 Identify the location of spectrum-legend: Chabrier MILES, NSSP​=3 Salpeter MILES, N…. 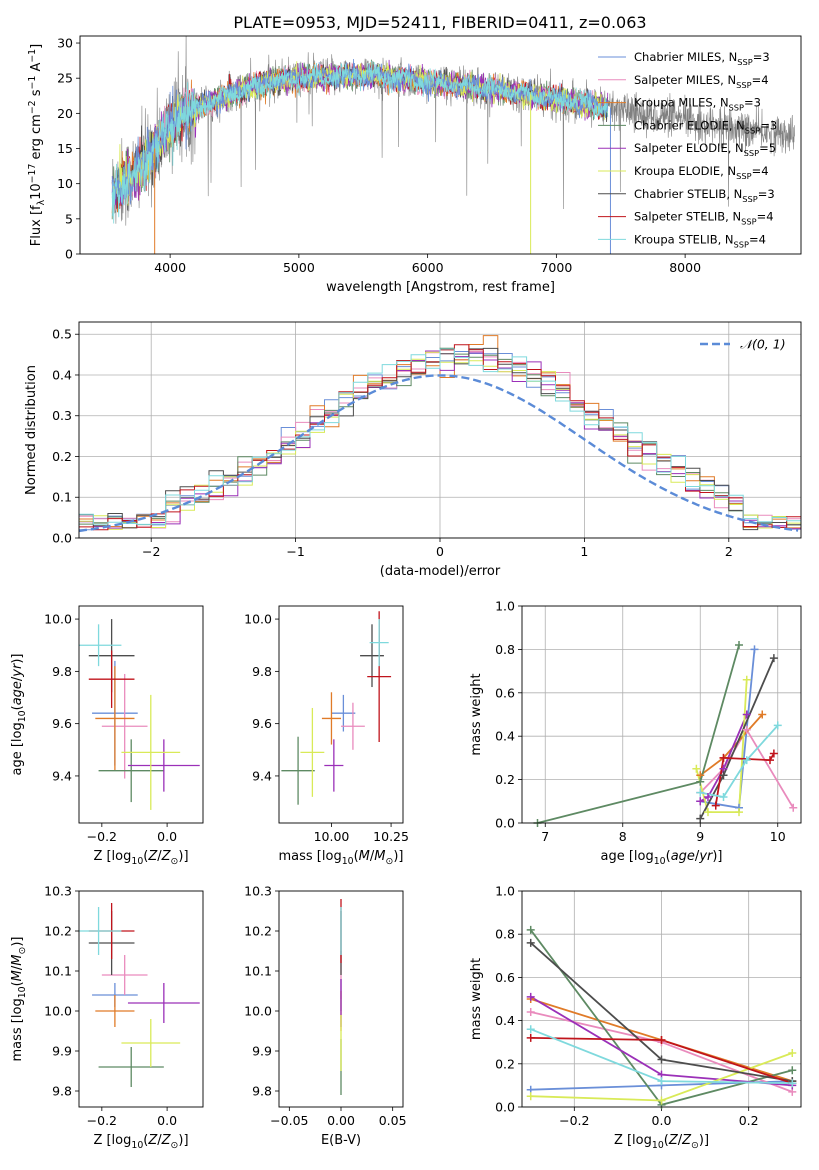
(687, 149).